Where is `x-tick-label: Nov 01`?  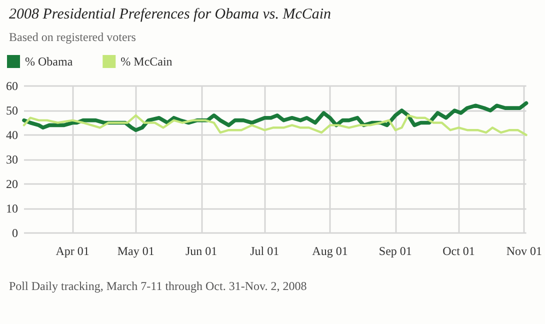
x-tick-label: Nov 01 is located at coordinates (524, 251).